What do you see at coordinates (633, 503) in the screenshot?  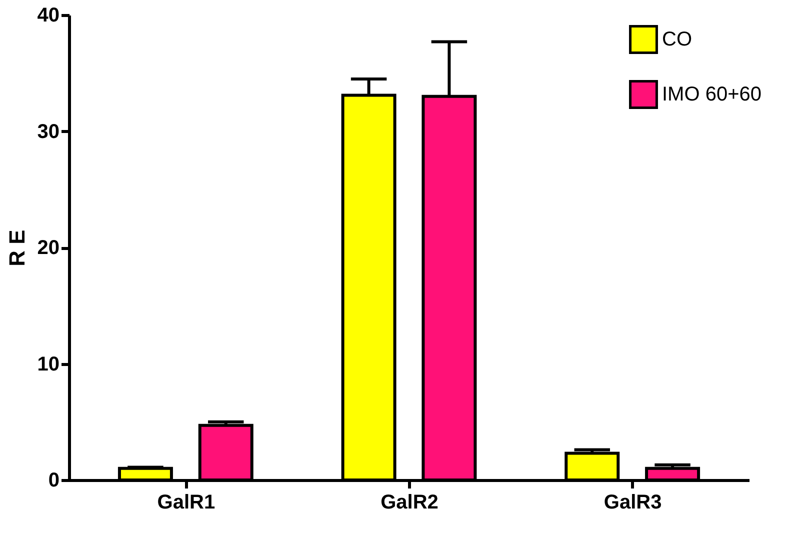 I see `x-tick-label: GalR3` at bounding box center [633, 503].